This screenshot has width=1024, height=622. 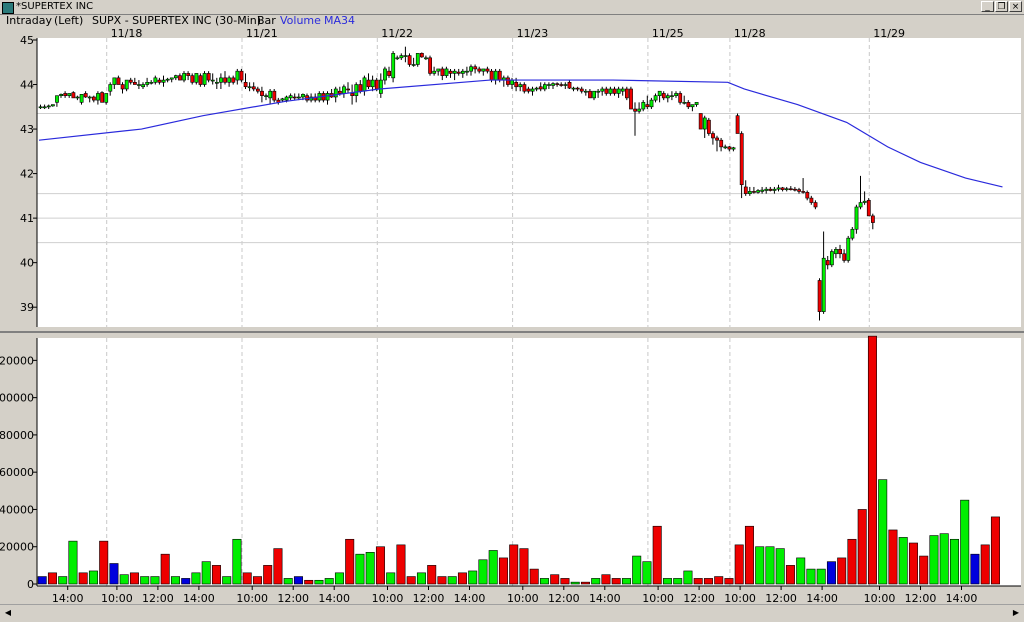 What do you see at coordinates (470, 598) in the screenshot?
I see `time-tick-label: 14:00` at bounding box center [470, 598].